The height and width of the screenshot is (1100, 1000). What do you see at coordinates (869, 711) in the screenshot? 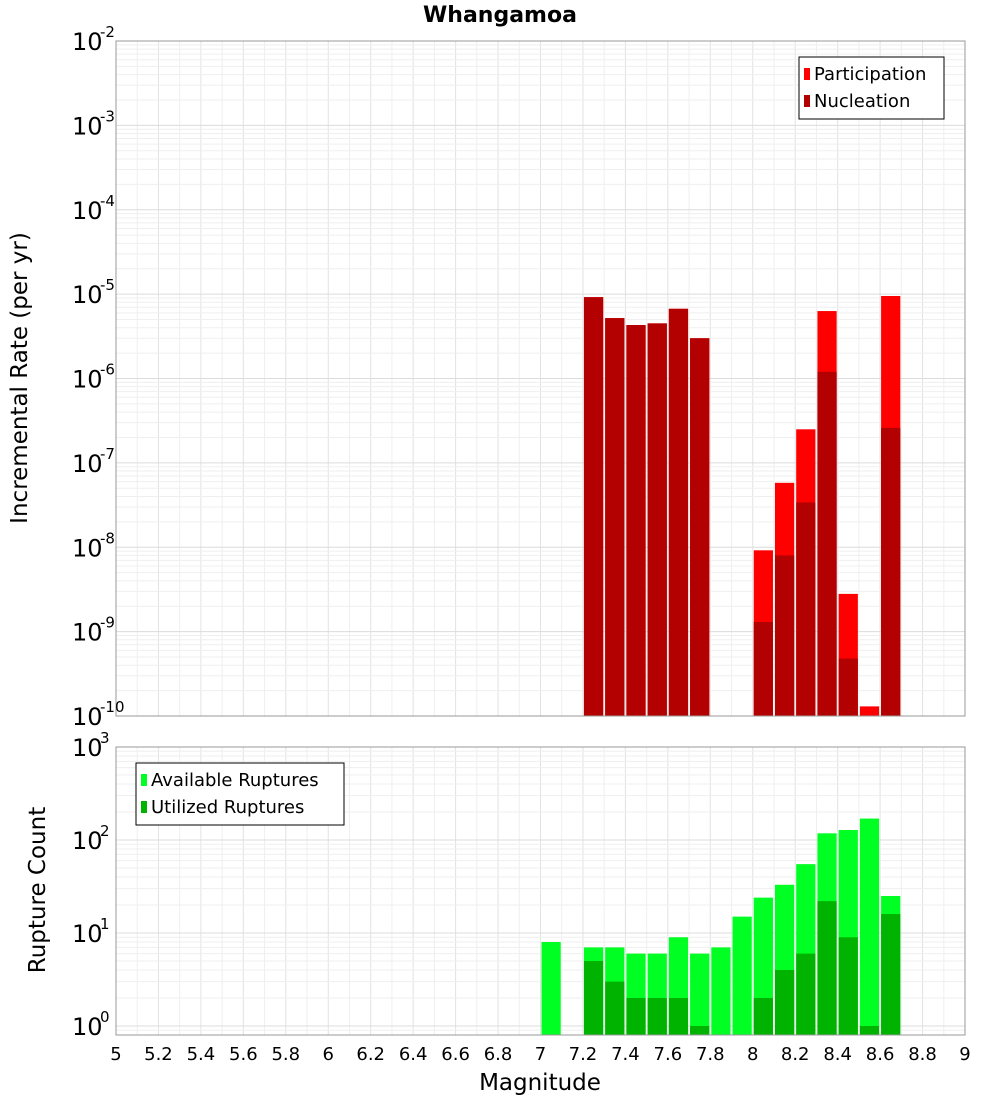
I see `participation-bar` at bounding box center [869, 711].